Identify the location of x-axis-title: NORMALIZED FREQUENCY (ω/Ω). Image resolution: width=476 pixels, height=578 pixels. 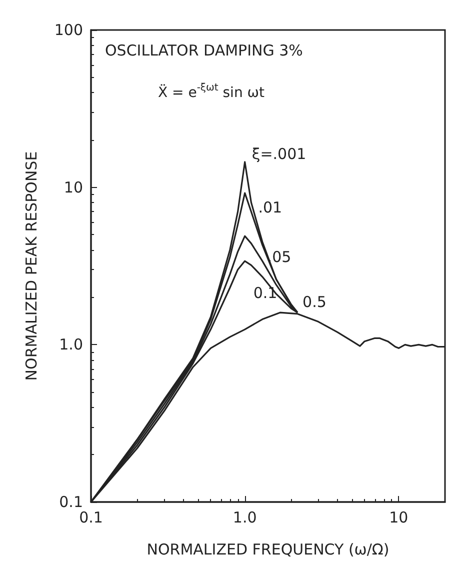
(268, 549).